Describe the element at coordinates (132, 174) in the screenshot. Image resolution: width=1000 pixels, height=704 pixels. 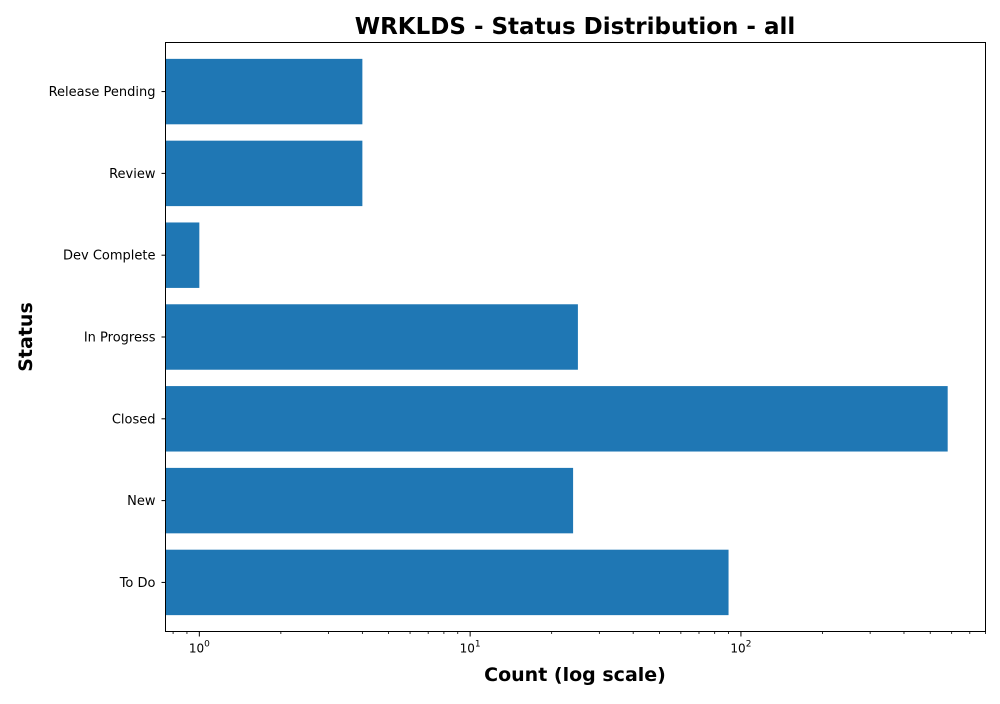
I see `y-tick-label-review: Review` at that location.